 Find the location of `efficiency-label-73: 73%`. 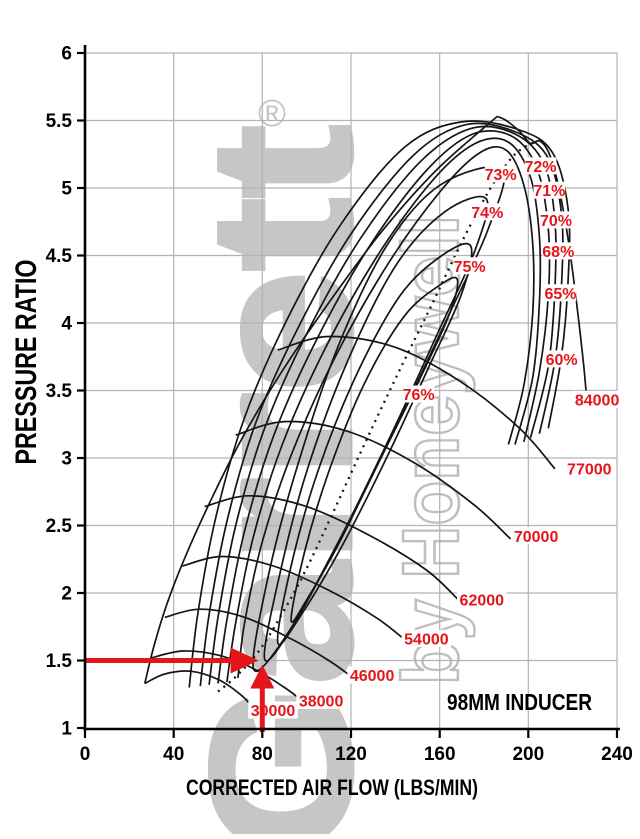

efficiency-label-73: 73% is located at coordinates (501, 175).